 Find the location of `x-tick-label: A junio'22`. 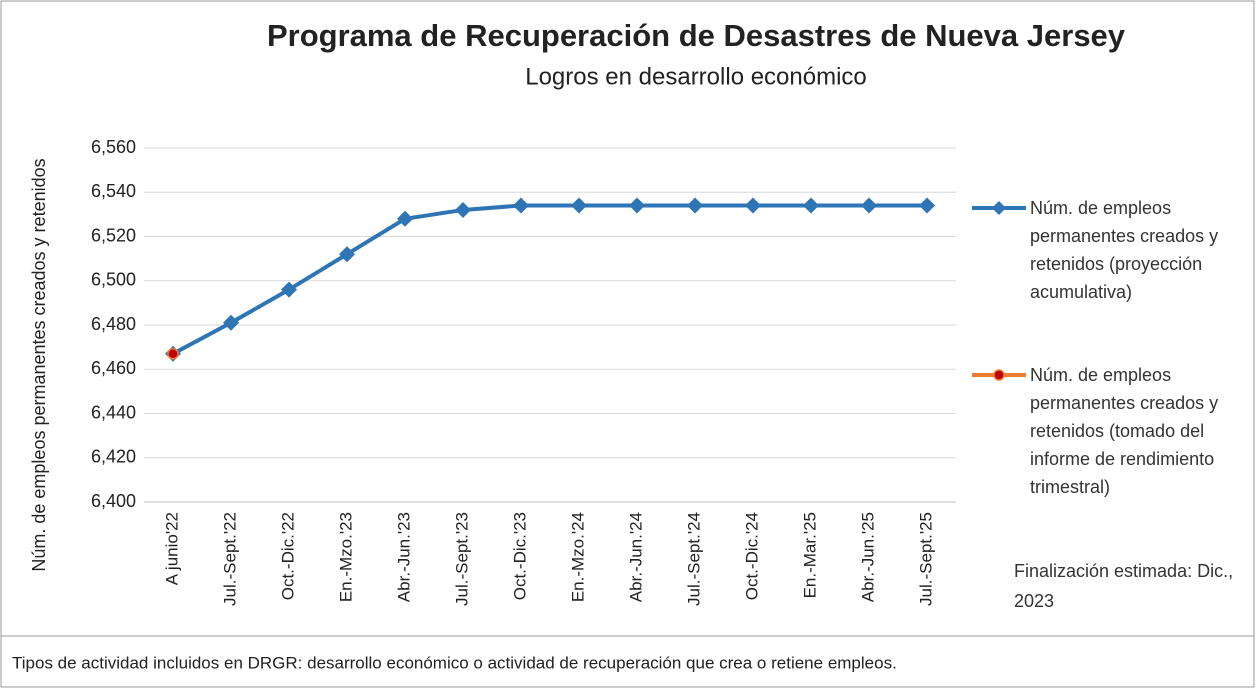

x-tick-label: A junio'22 is located at coordinates (171, 548).